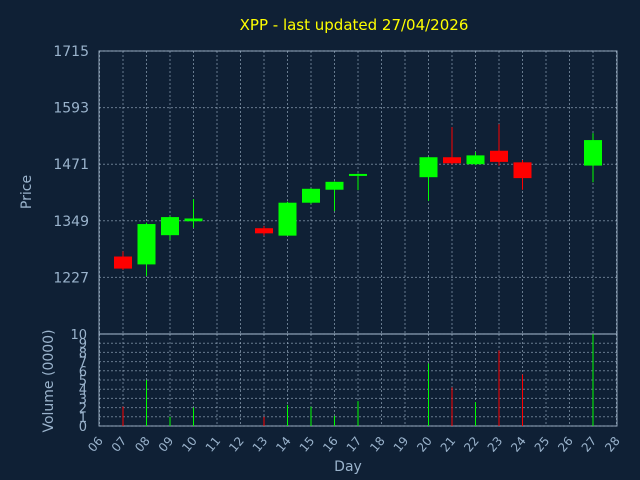 Image resolution: width=640 pixels, height=480 pixels. What do you see at coordinates (448, 444) in the screenshot?
I see `x-tick-label: 21` at bounding box center [448, 444].